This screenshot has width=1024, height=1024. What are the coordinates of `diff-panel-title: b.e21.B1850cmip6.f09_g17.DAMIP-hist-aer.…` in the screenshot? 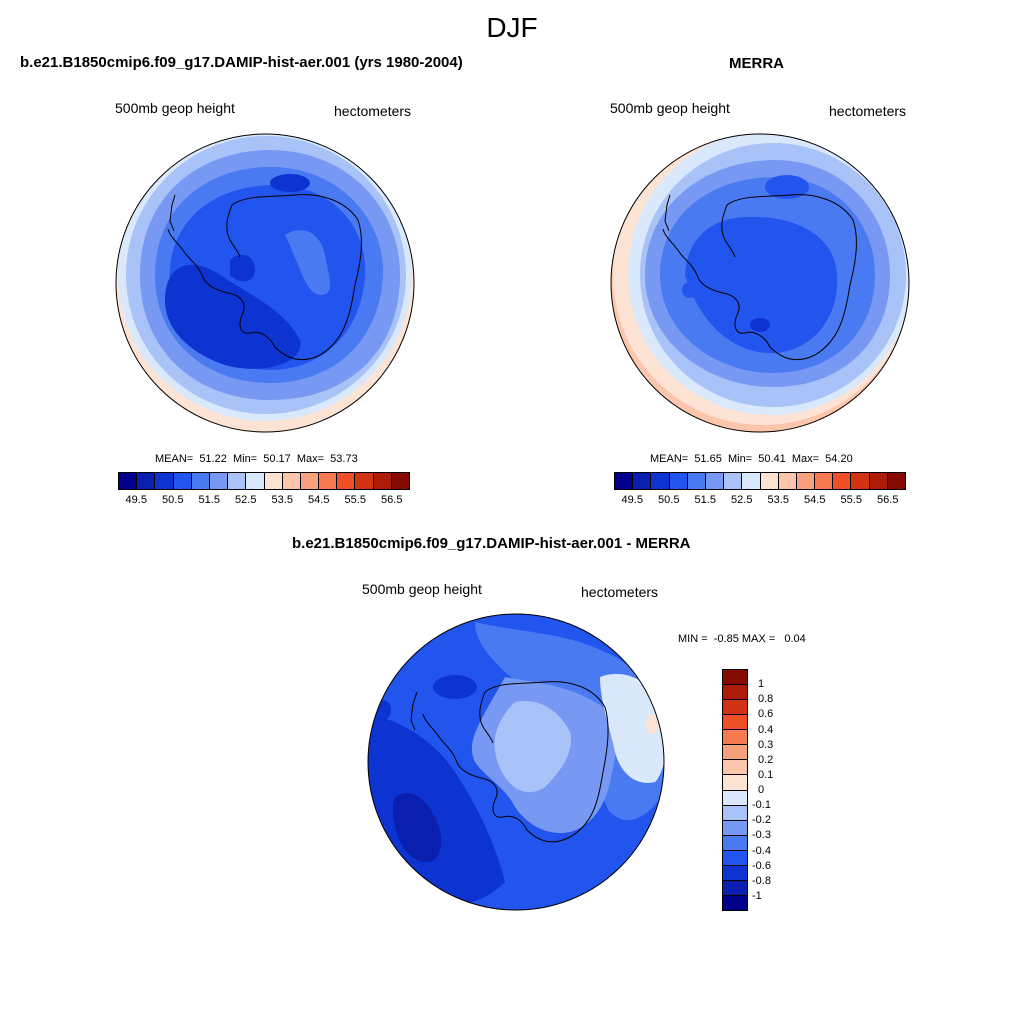 It's located at (491, 543).